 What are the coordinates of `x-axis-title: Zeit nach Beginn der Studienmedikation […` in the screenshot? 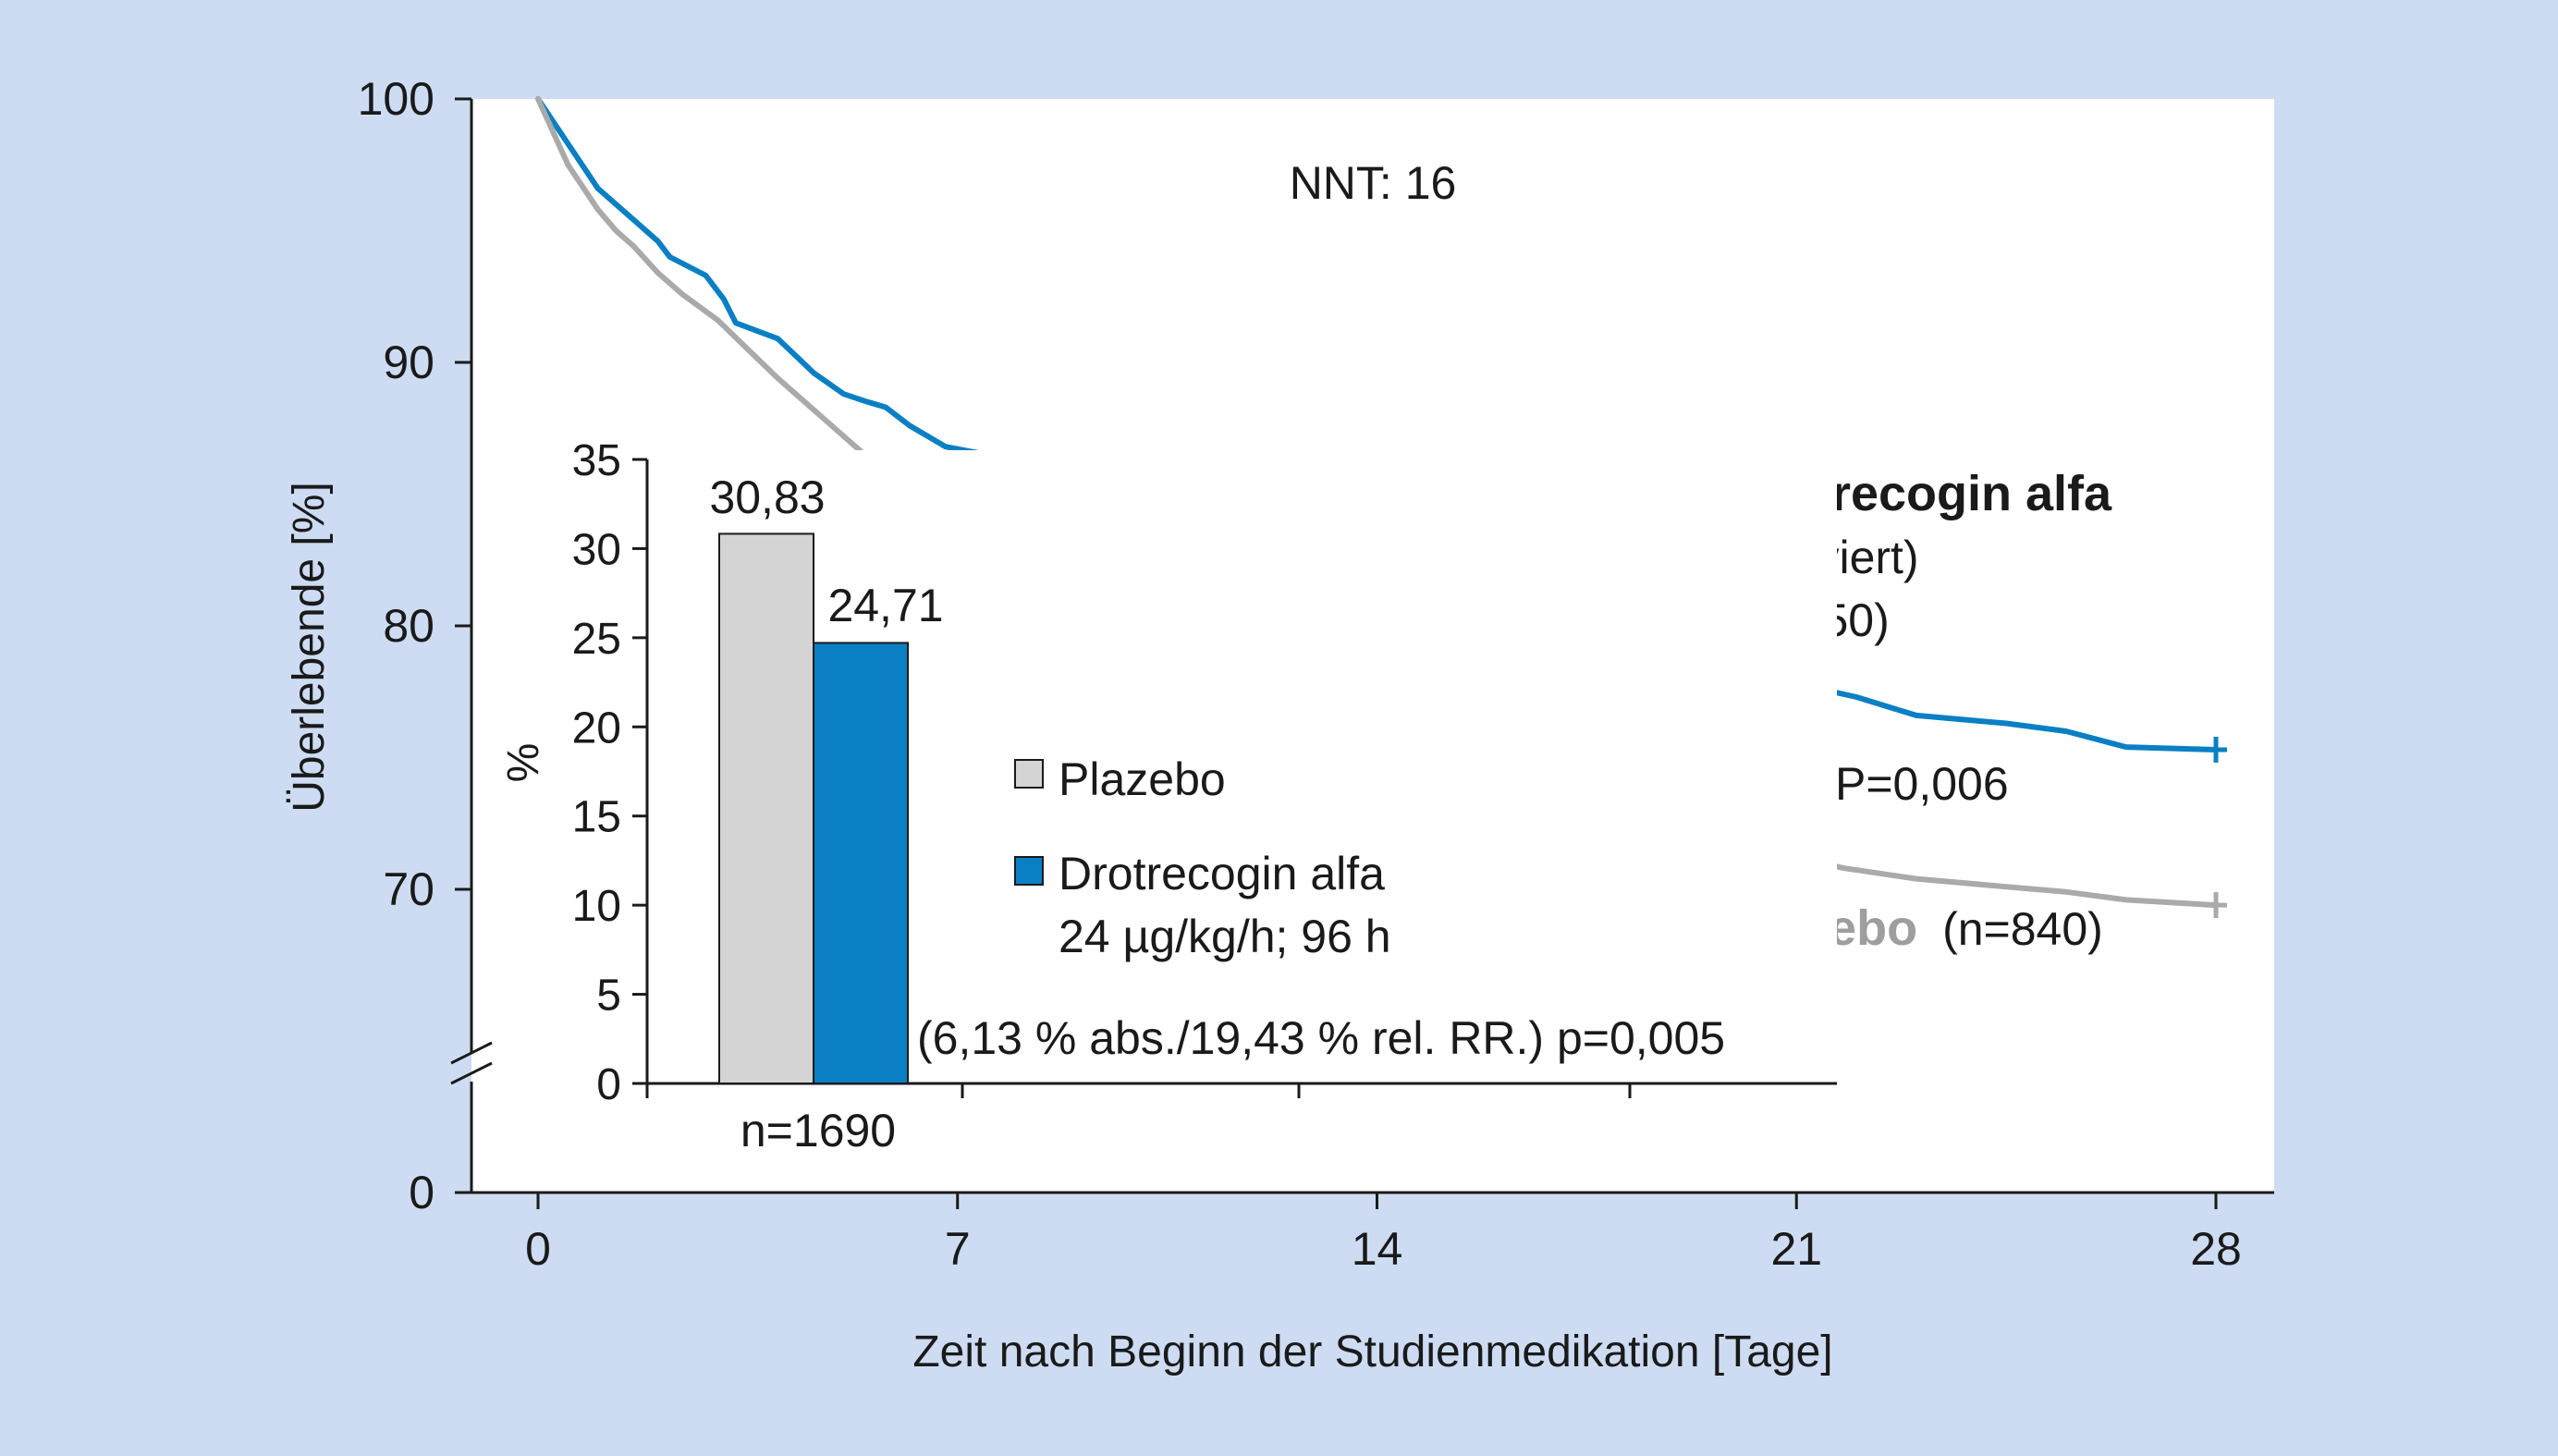 It's located at (1372, 1352).